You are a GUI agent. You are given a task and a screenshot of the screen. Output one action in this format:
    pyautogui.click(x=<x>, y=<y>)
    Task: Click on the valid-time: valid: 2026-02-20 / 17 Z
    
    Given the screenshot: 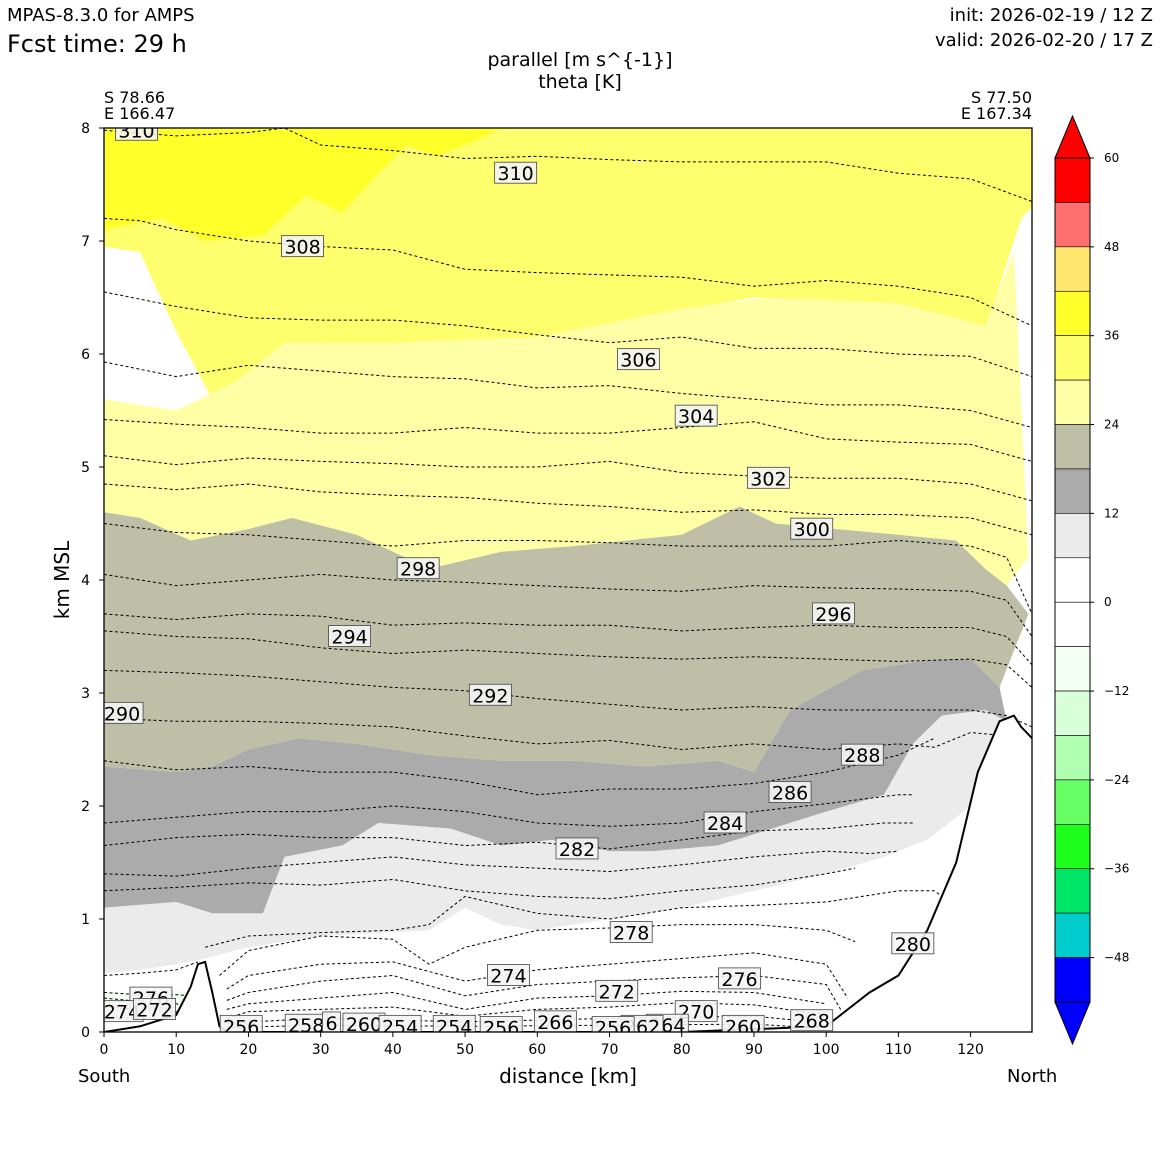 What is the action you would take?
    pyautogui.click(x=1044, y=40)
    